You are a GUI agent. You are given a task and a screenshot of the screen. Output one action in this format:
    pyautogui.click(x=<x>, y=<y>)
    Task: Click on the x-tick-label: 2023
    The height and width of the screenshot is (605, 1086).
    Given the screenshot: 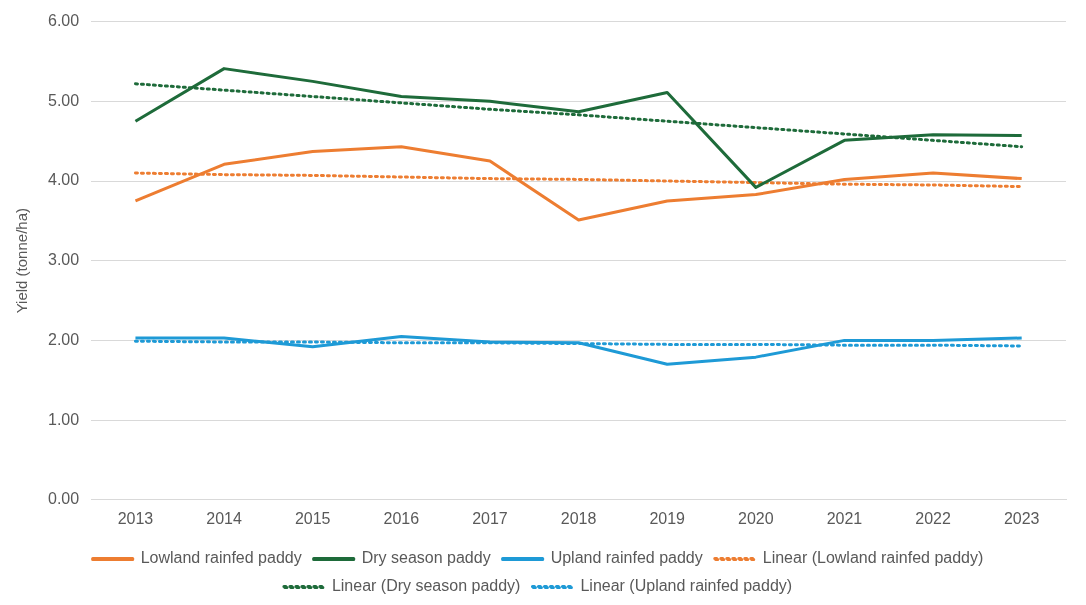 What is the action you would take?
    pyautogui.click(x=1021, y=518)
    